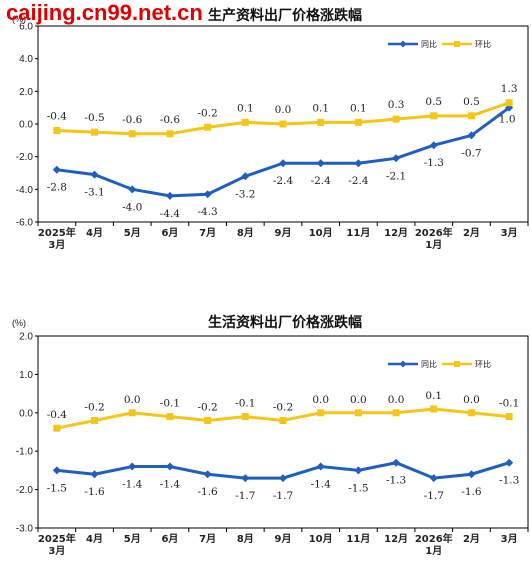  What do you see at coordinates (57, 538) in the screenshot?
I see `x-tick-label: 2025年` at bounding box center [57, 538].